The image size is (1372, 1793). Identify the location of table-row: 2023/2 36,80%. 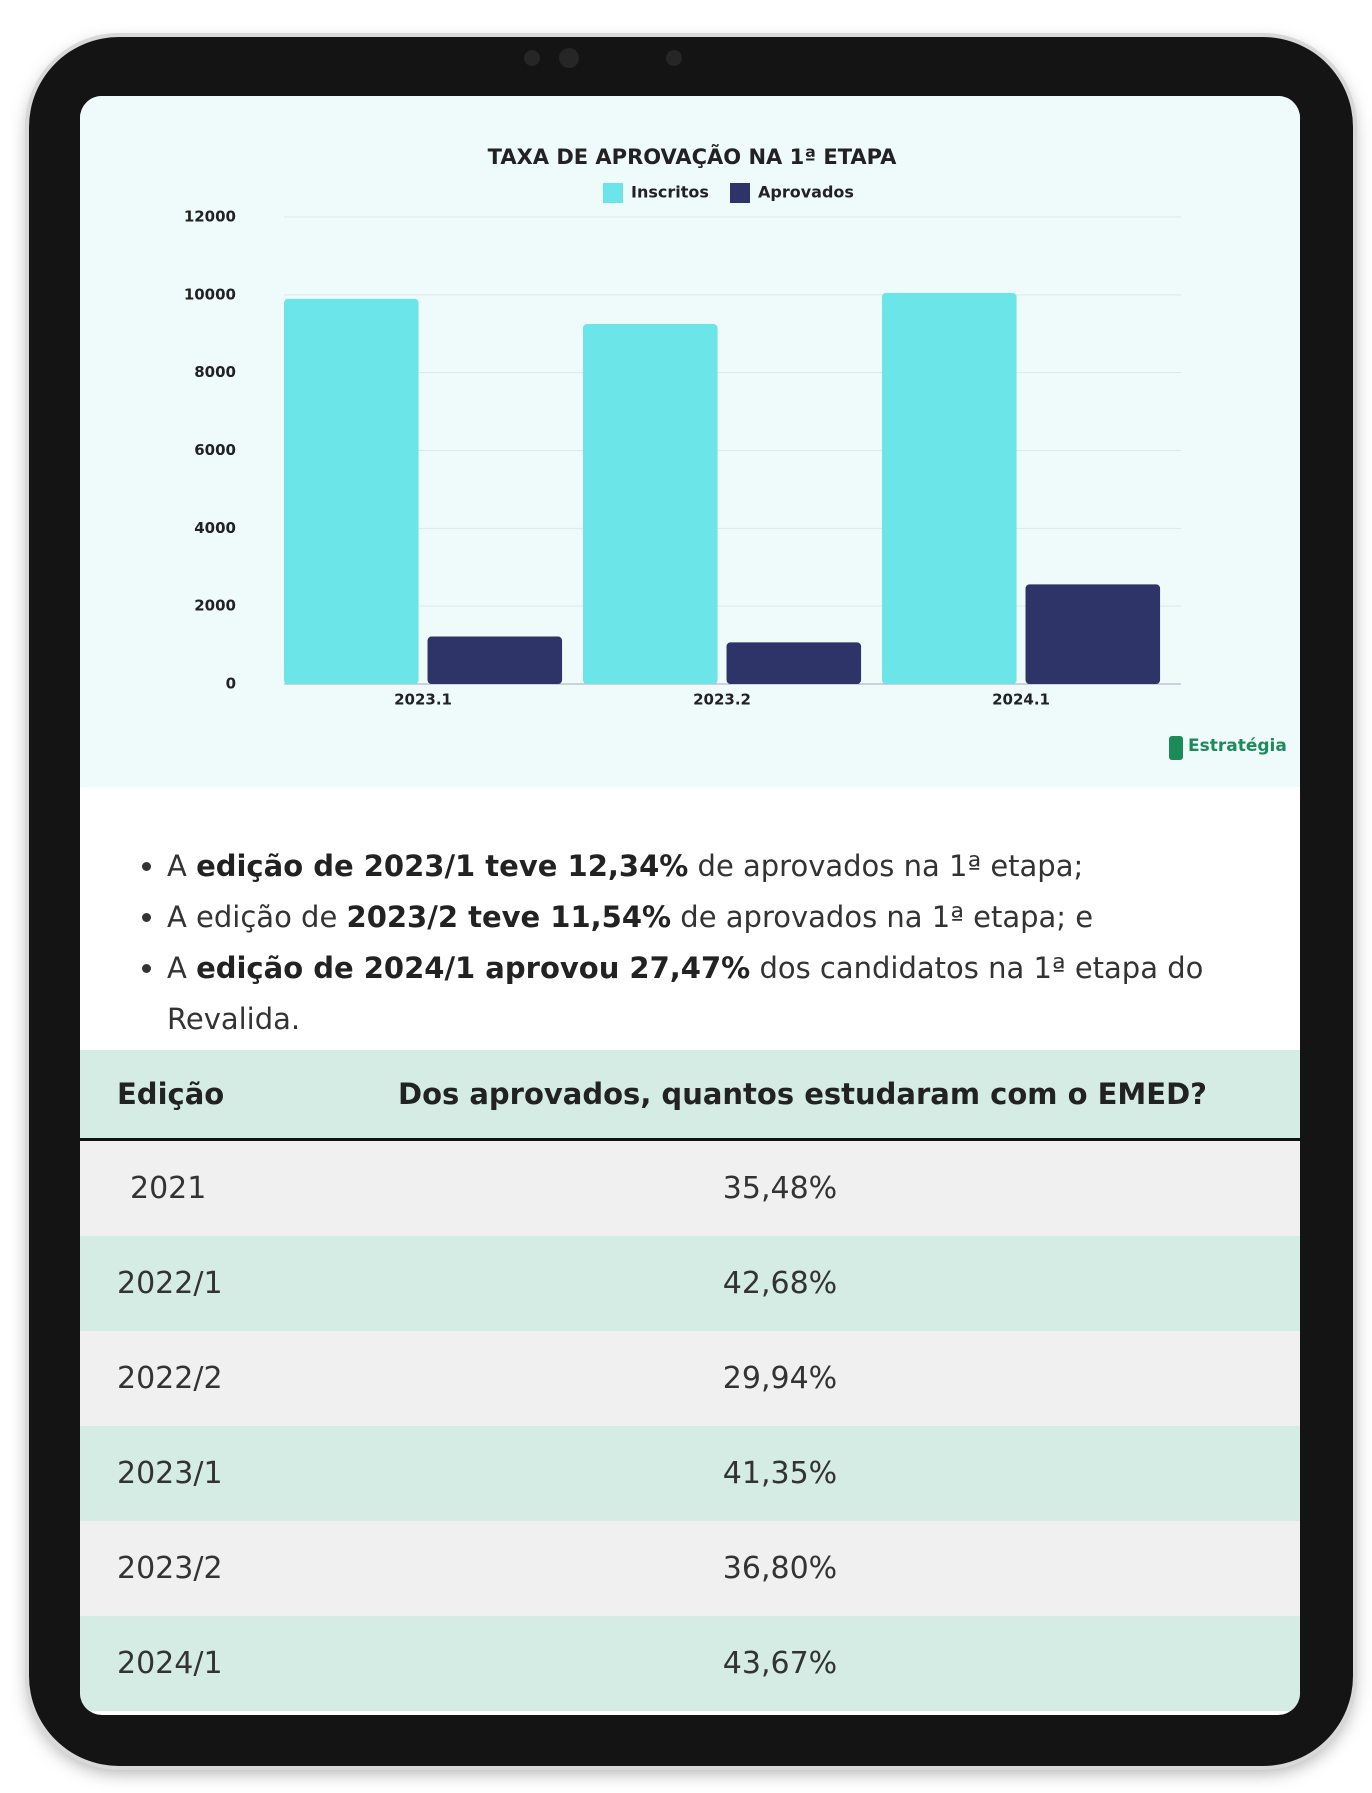
(690, 1568).